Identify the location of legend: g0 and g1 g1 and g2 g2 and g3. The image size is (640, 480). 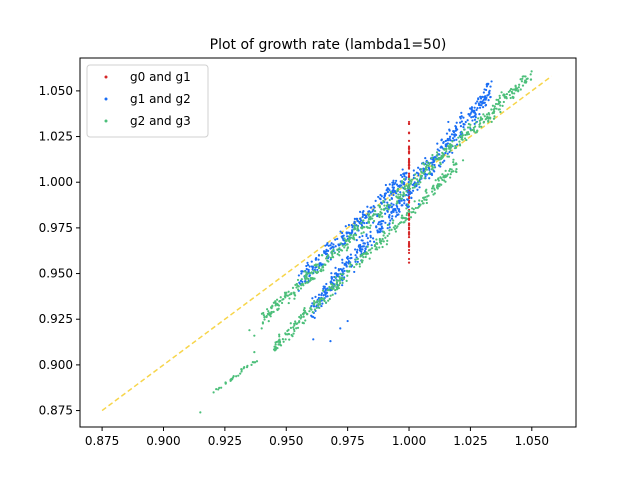
(147, 101).